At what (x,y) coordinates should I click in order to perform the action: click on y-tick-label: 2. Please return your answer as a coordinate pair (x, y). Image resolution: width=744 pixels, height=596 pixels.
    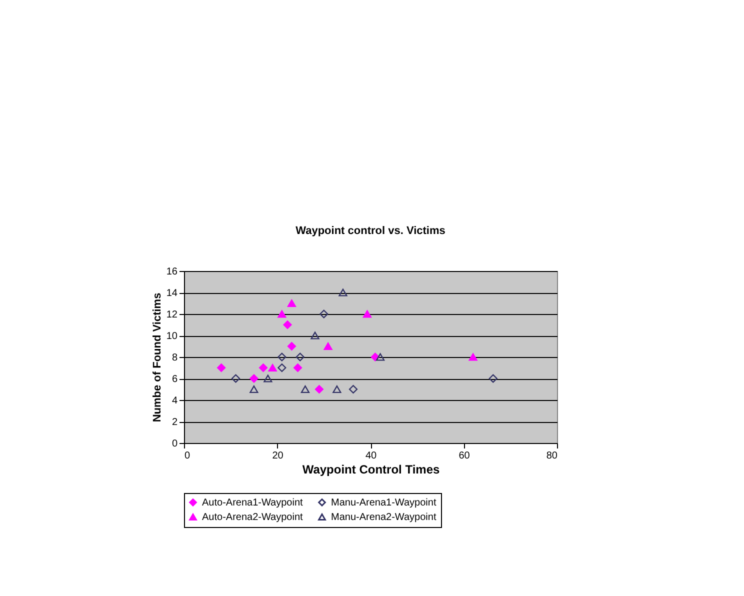
    Looking at the image, I should click on (175, 422).